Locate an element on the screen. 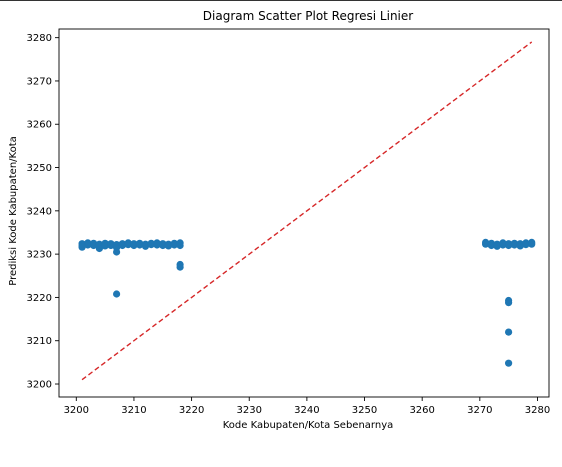 The width and height of the screenshot is (562, 467). y-tick-label: 3230 is located at coordinates (39, 255).